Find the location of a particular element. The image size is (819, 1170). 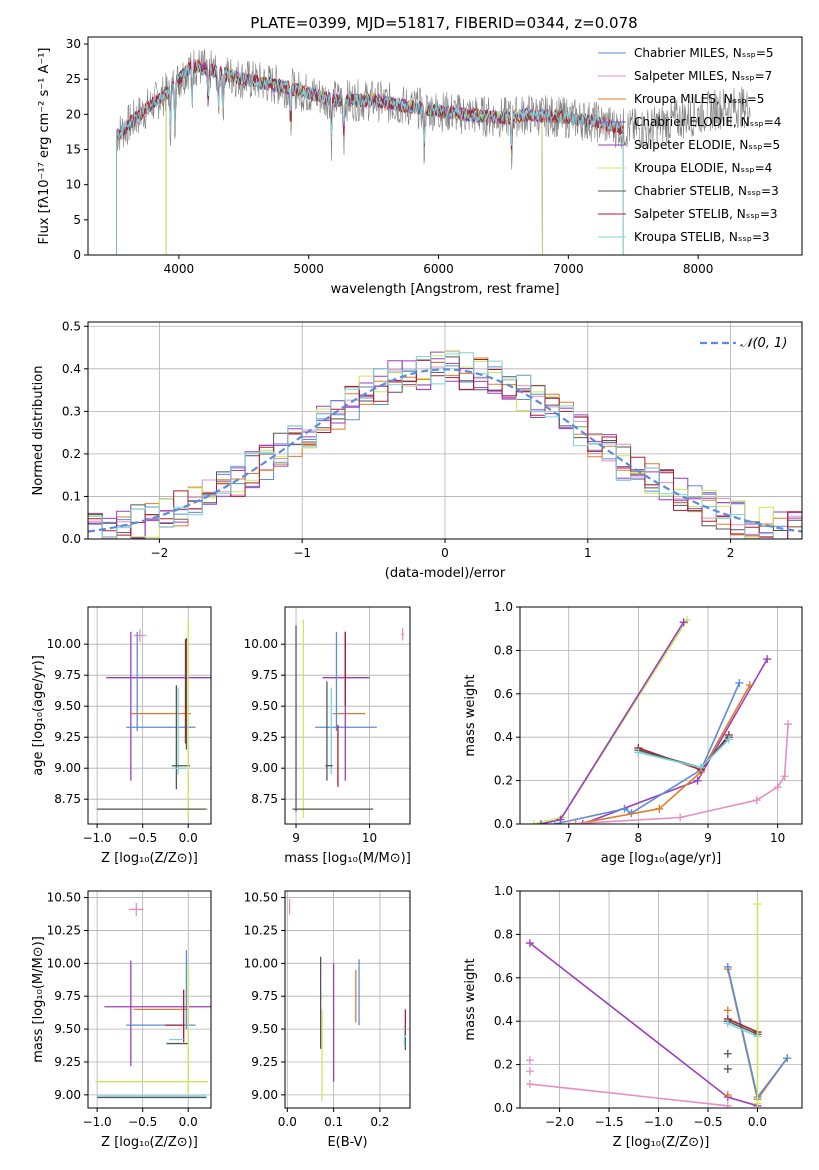

x-axis-label: Z [log₁₀(Z/Z⊙)] is located at coordinates (149, 858).